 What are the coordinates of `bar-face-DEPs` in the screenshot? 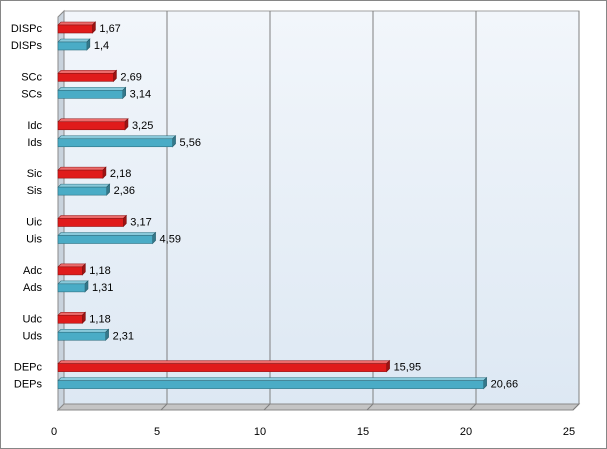 It's located at (270, 384).